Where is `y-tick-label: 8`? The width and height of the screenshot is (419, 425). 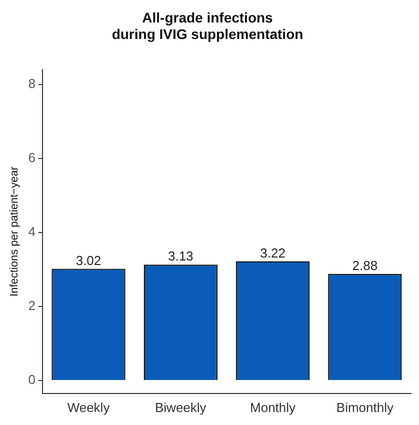
y-tick-label: 8 is located at coordinates (32, 83).